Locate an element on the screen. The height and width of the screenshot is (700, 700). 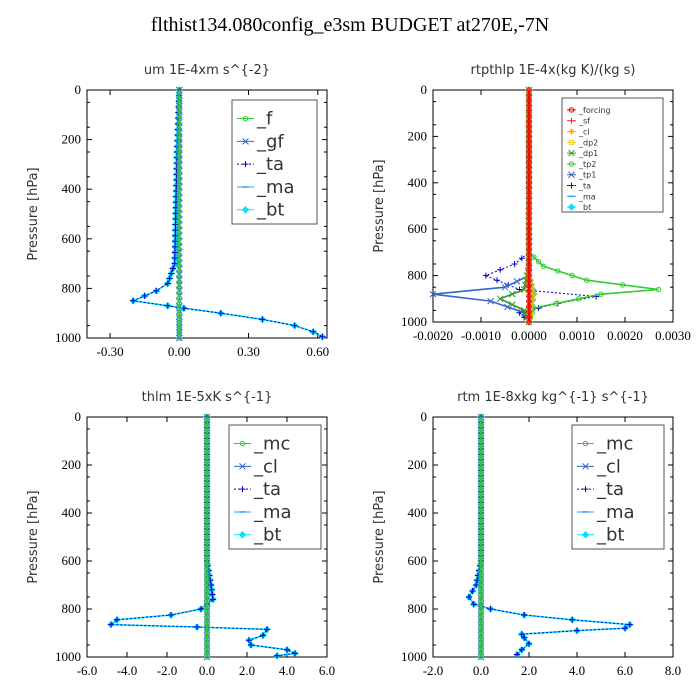
rtm-legend-label-ta: _ta is located at coordinates (610, 489).